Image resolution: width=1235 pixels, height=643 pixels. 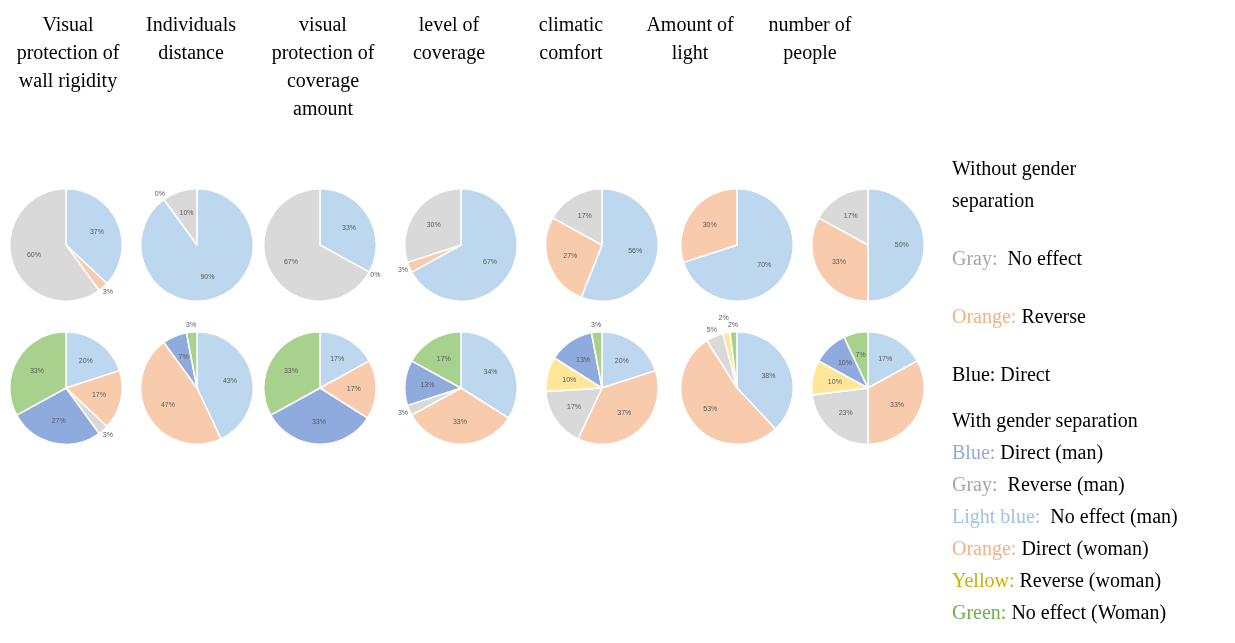 I want to click on text: Green: No effect (Woman), so click(x=1059, y=612).